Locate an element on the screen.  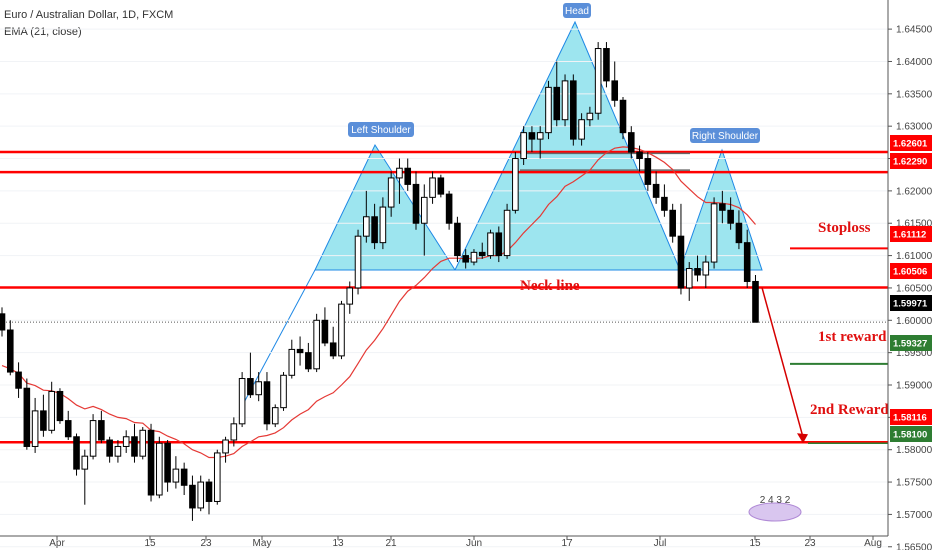
y-tick-label: 1.58000 is located at coordinates (914, 450).